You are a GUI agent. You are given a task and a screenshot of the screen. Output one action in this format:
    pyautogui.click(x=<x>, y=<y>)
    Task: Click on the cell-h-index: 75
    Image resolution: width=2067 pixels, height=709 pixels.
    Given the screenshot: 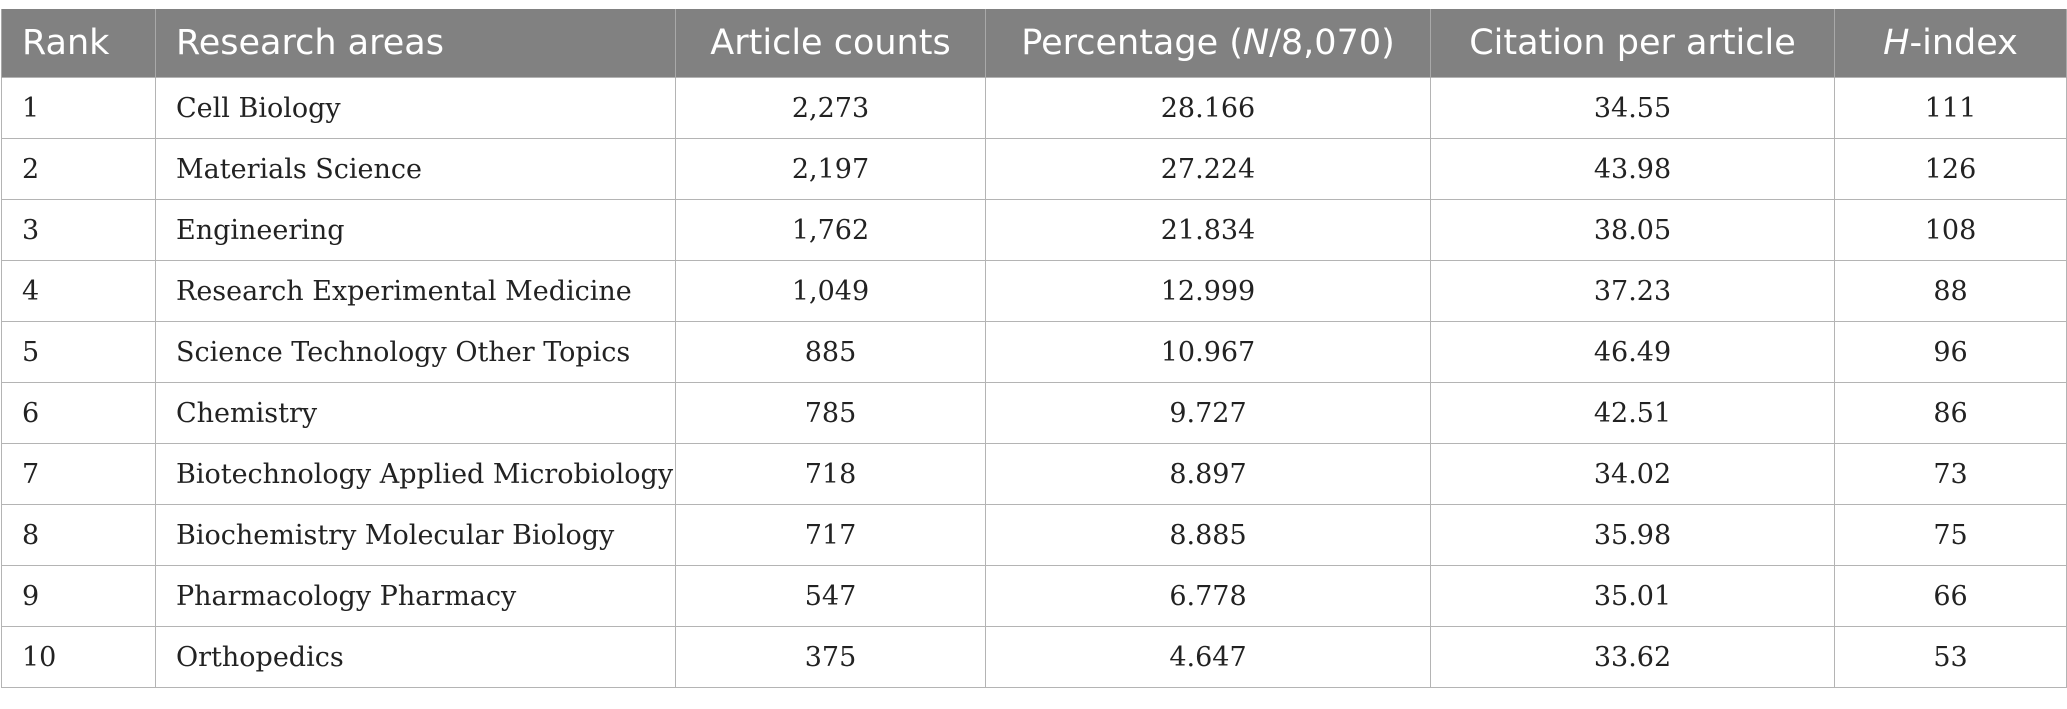 What is the action you would take?
    pyautogui.click(x=1950, y=535)
    